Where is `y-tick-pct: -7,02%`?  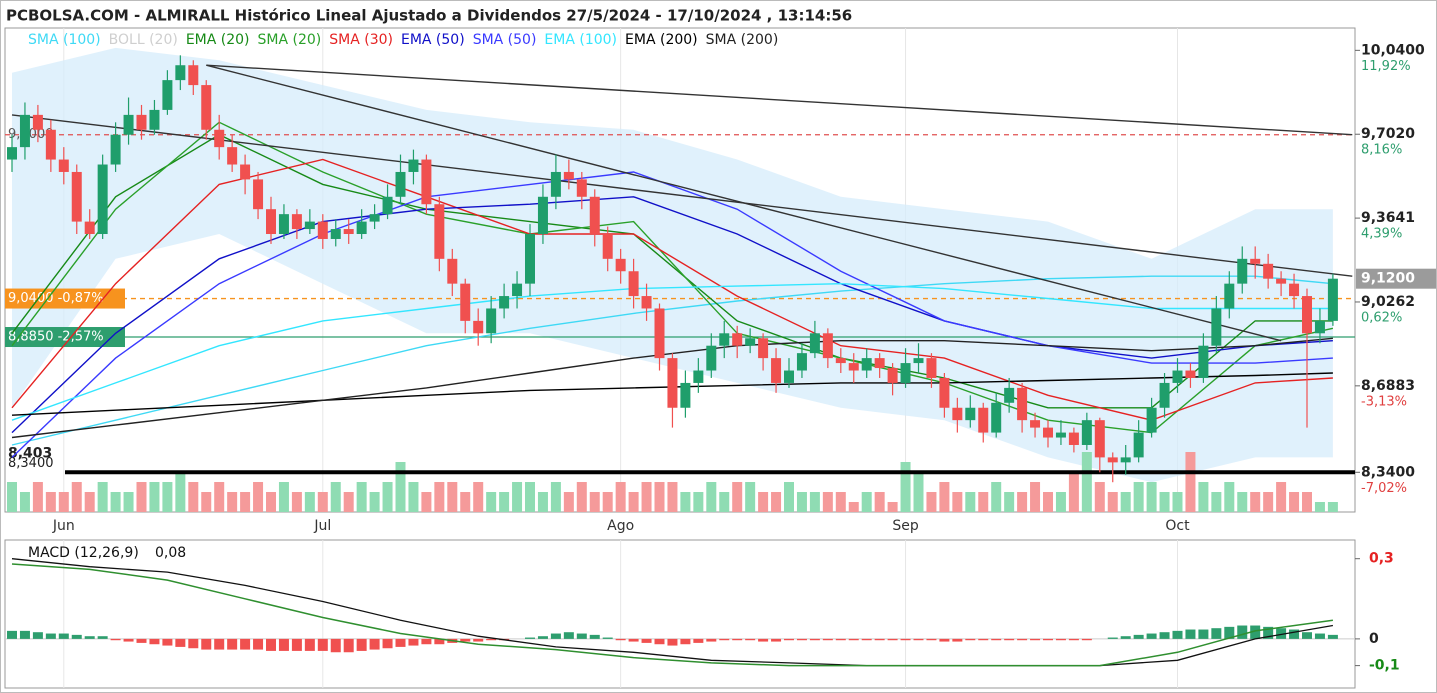
y-tick-pct: -7,02% is located at coordinates (1384, 488).